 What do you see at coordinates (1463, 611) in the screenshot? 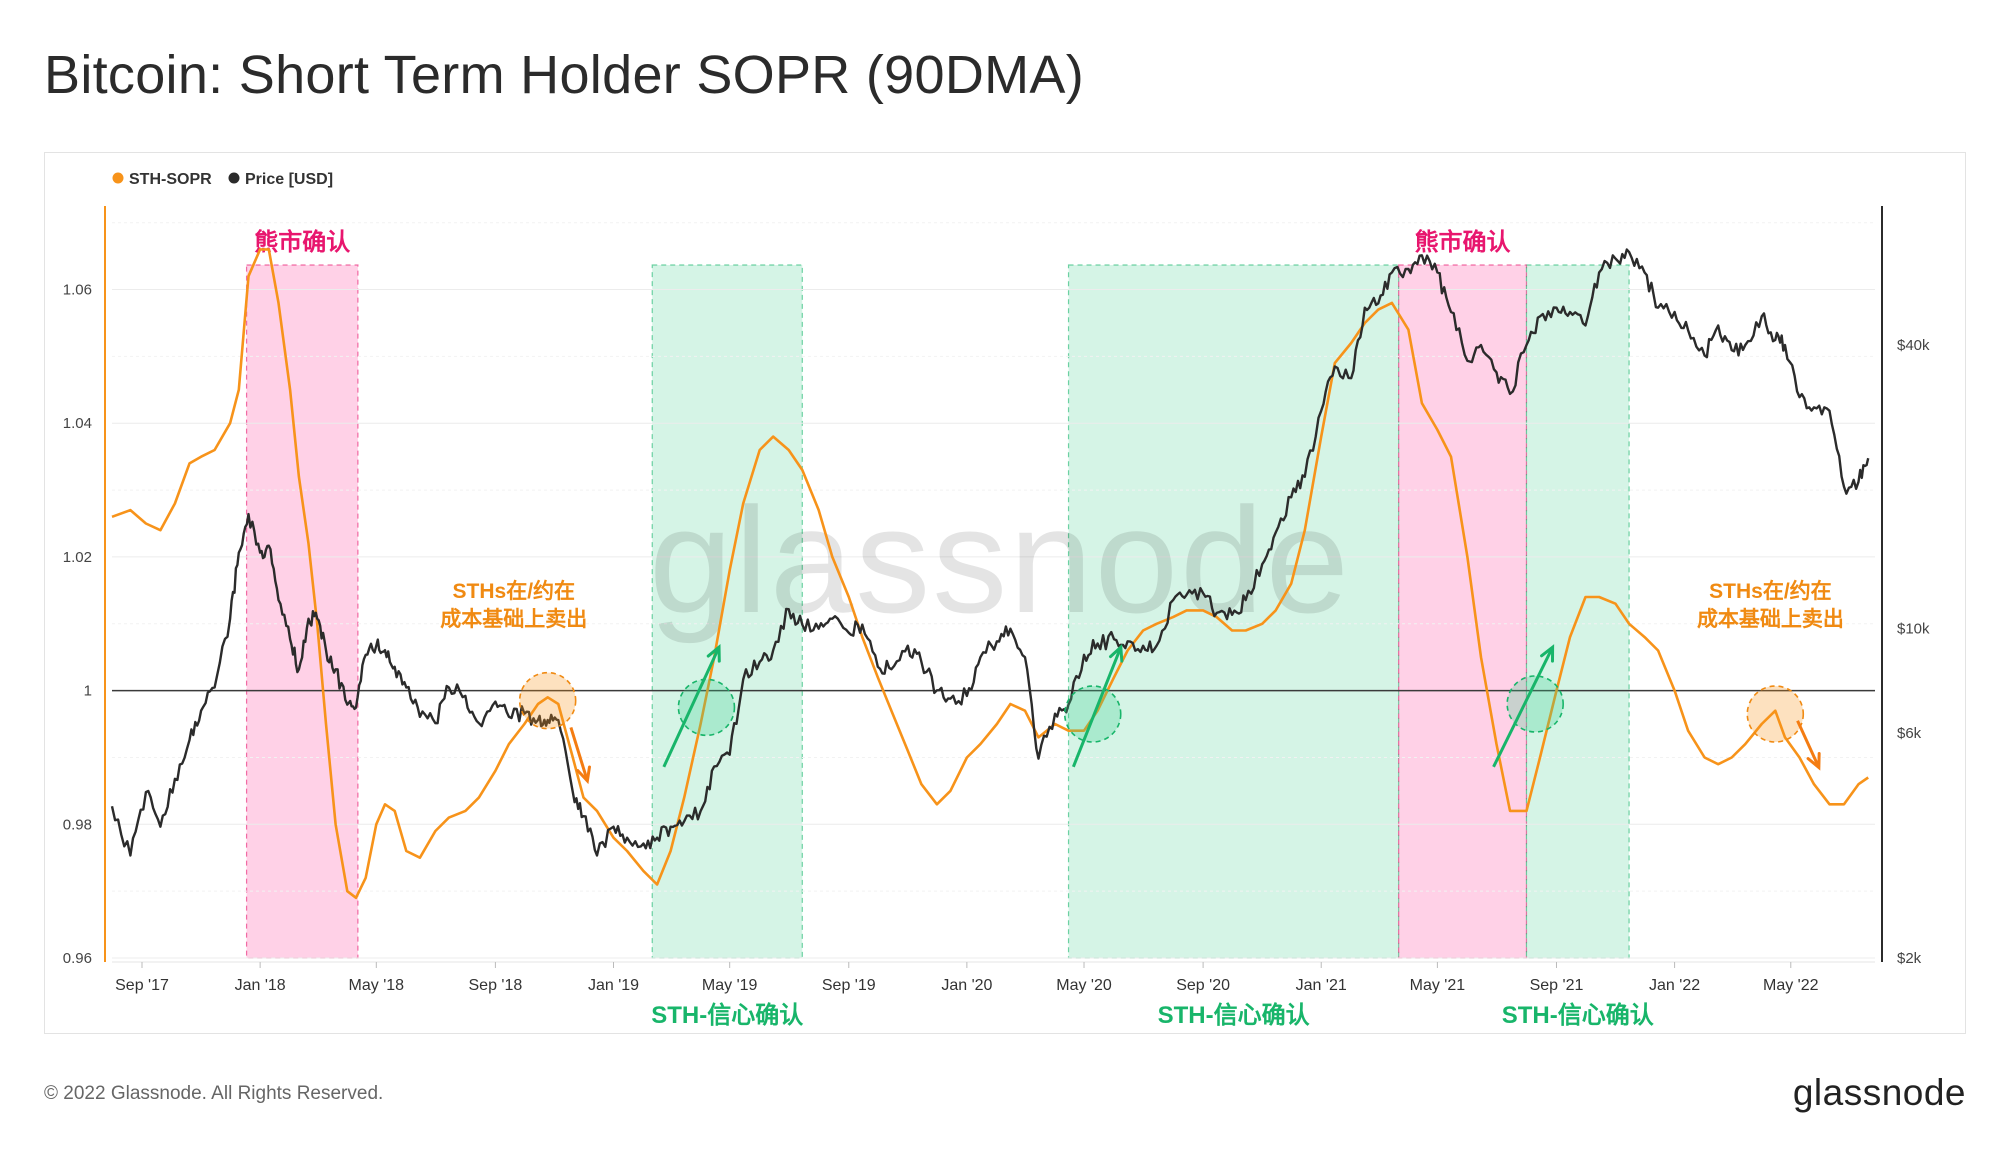
I see `bear-zone` at bounding box center [1463, 611].